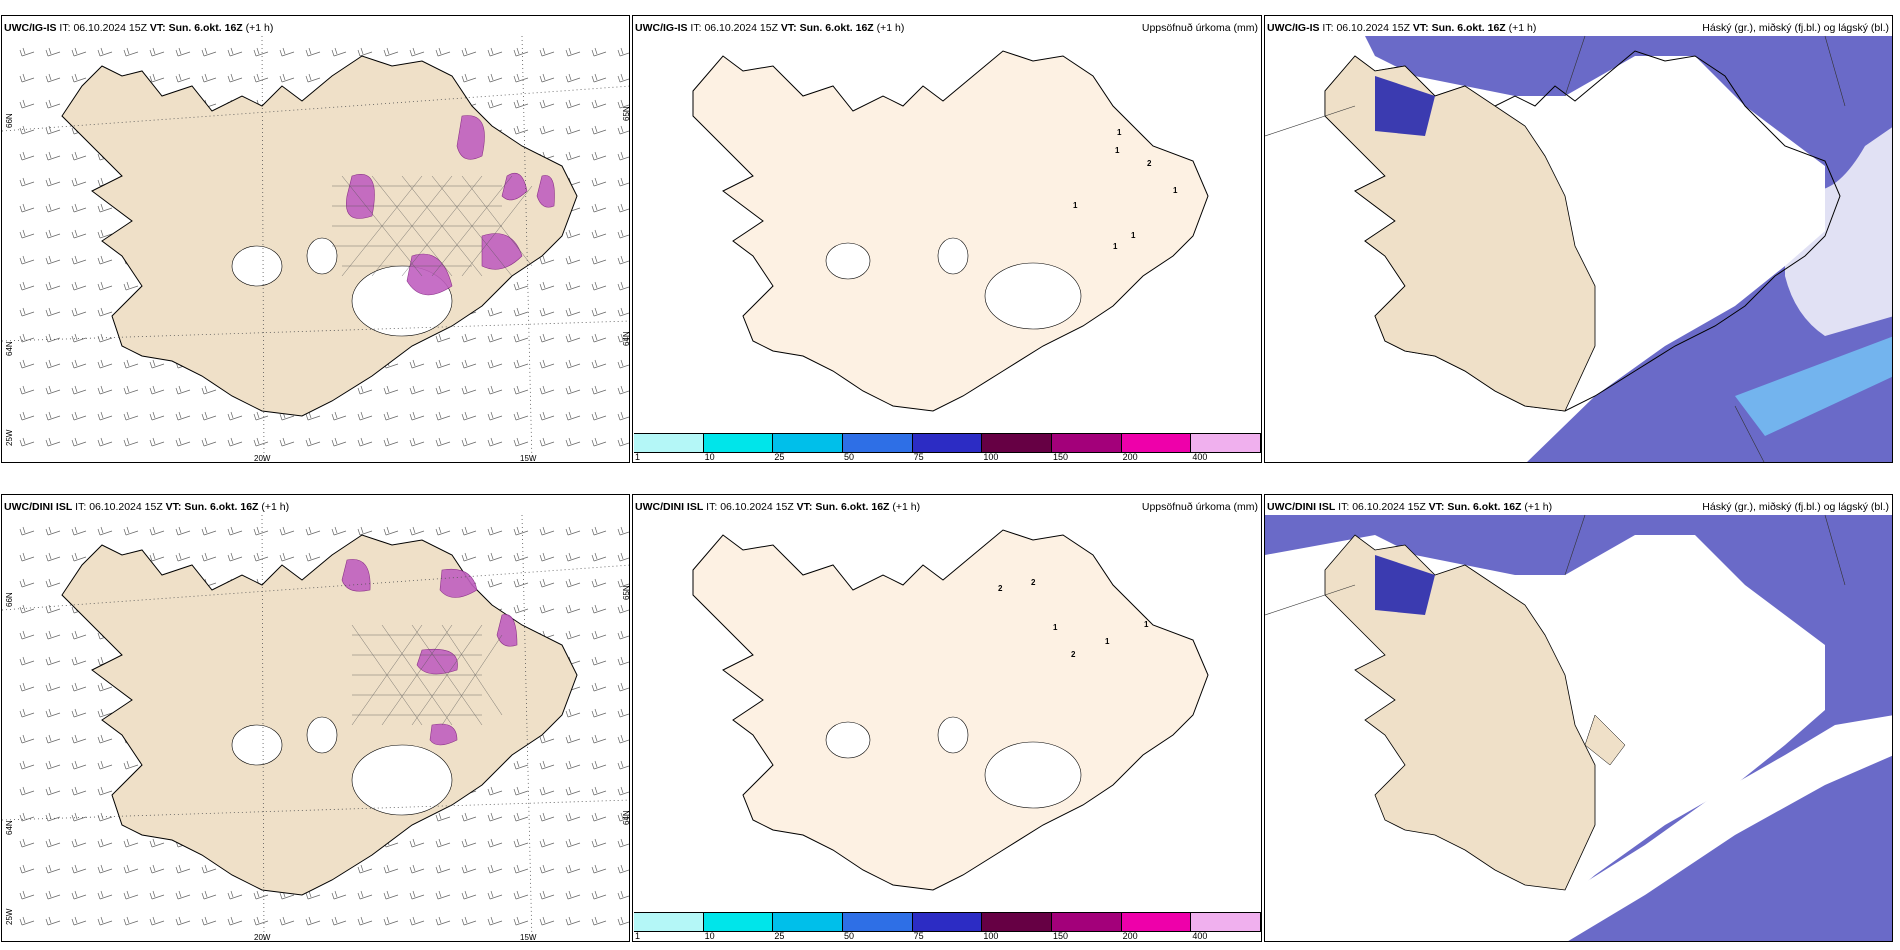 The image size is (1900, 950). What do you see at coordinates (849, 936) in the screenshot?
I see `colorbar-label: 50` at bounding box center [849, 936].